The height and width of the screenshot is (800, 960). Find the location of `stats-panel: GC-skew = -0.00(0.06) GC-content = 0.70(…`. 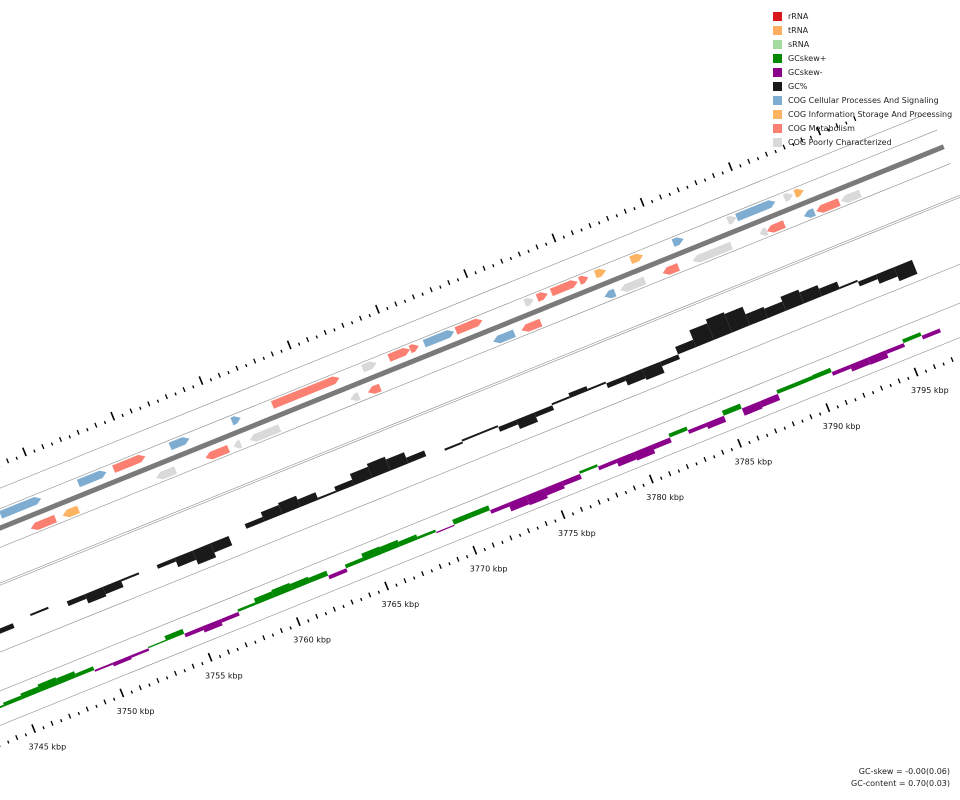

stats-panel: GC-skew = -0.00(0.06) GC-content = 0.70(… is located at coordinates (900, 778).